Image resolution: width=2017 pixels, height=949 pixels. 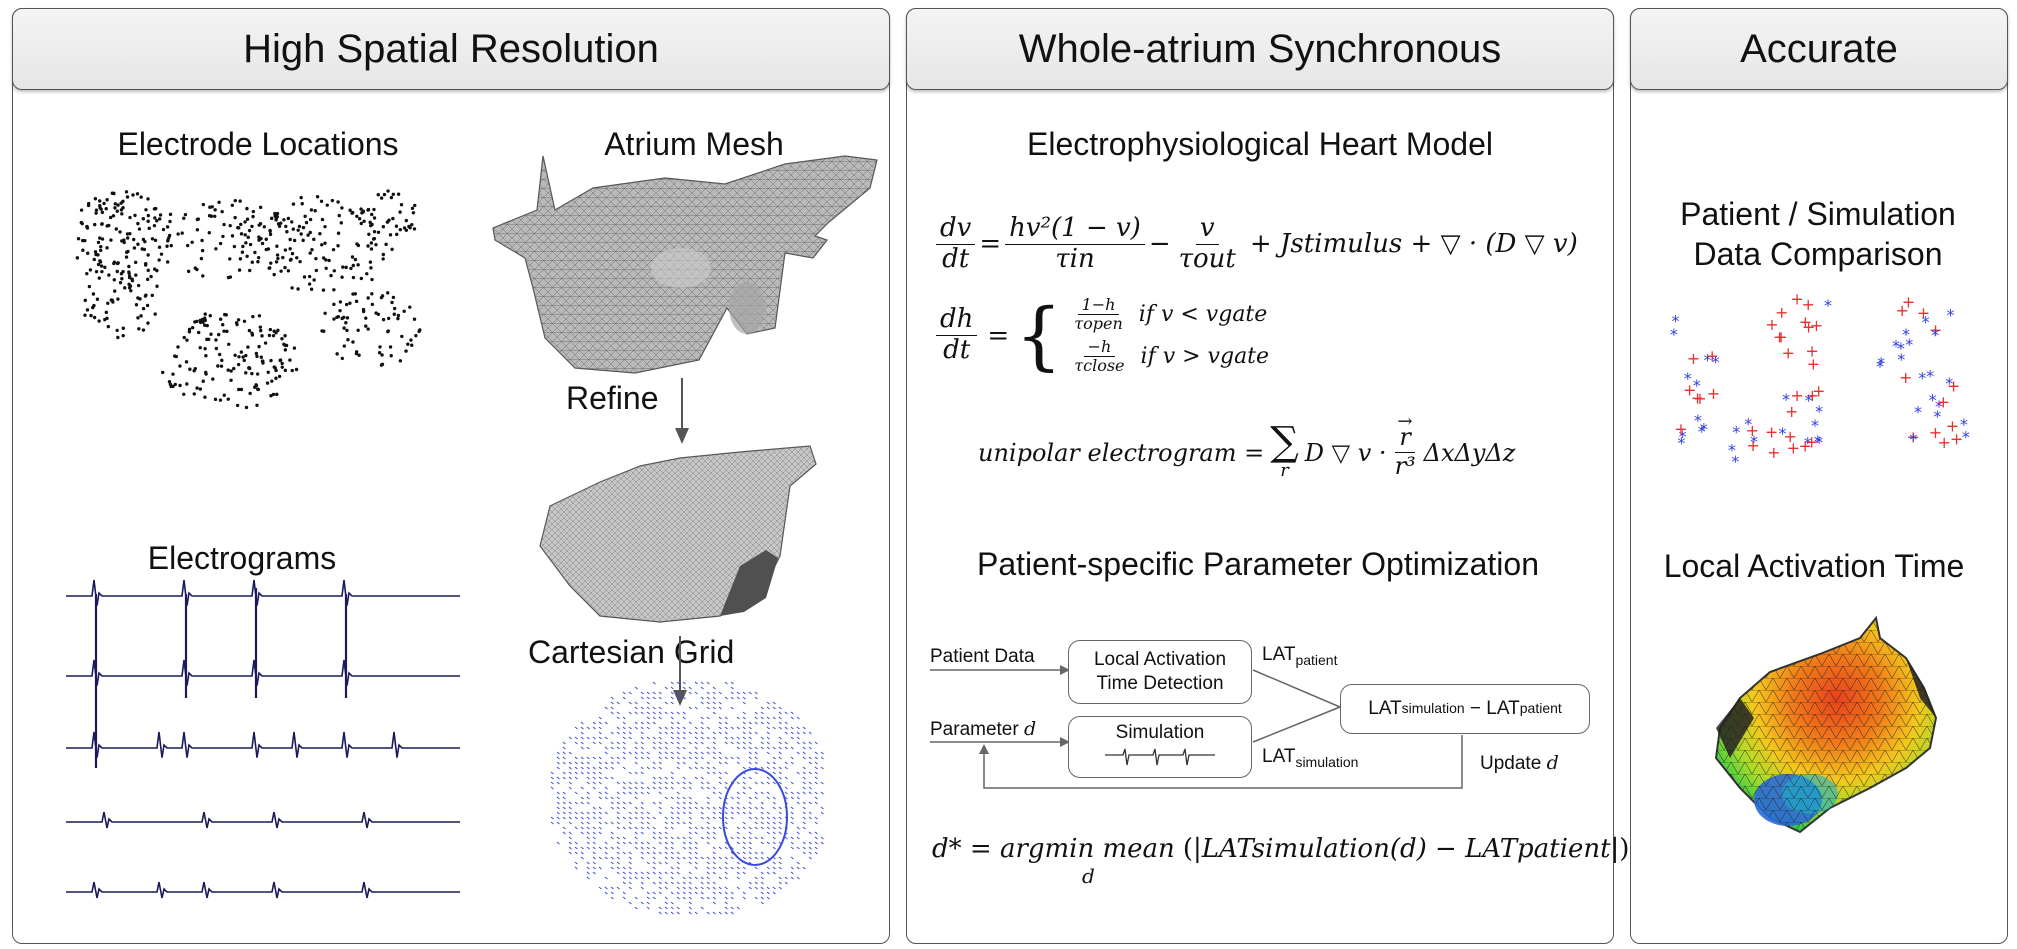 I want to click on lat-title: Local Activation Time, so click(x=1814, y=566).